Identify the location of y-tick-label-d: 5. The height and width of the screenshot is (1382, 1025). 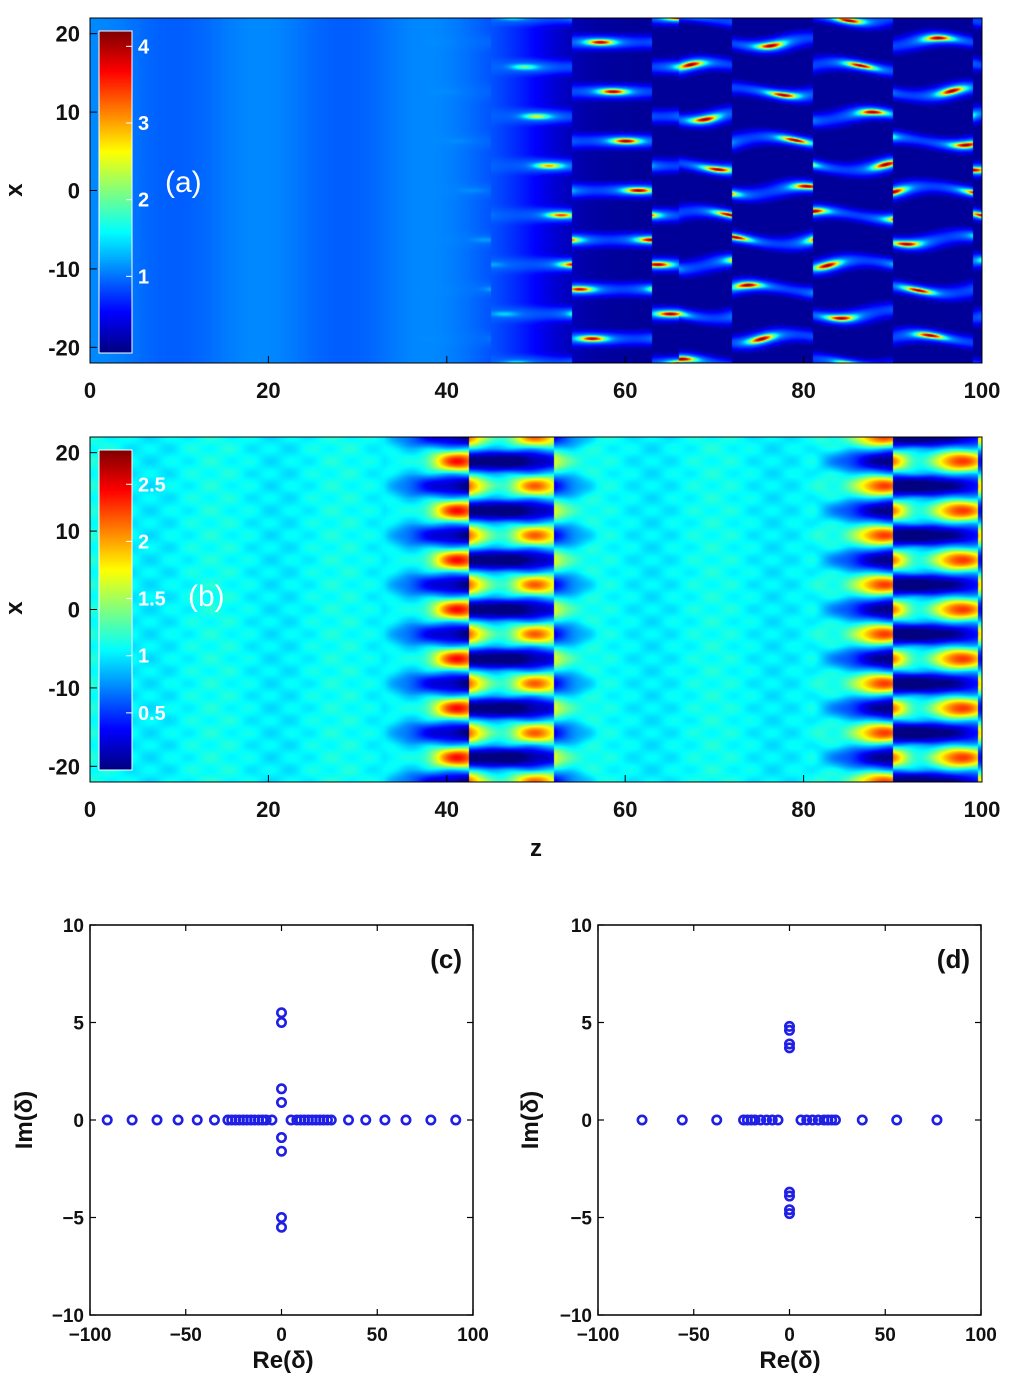
(586, 1024).